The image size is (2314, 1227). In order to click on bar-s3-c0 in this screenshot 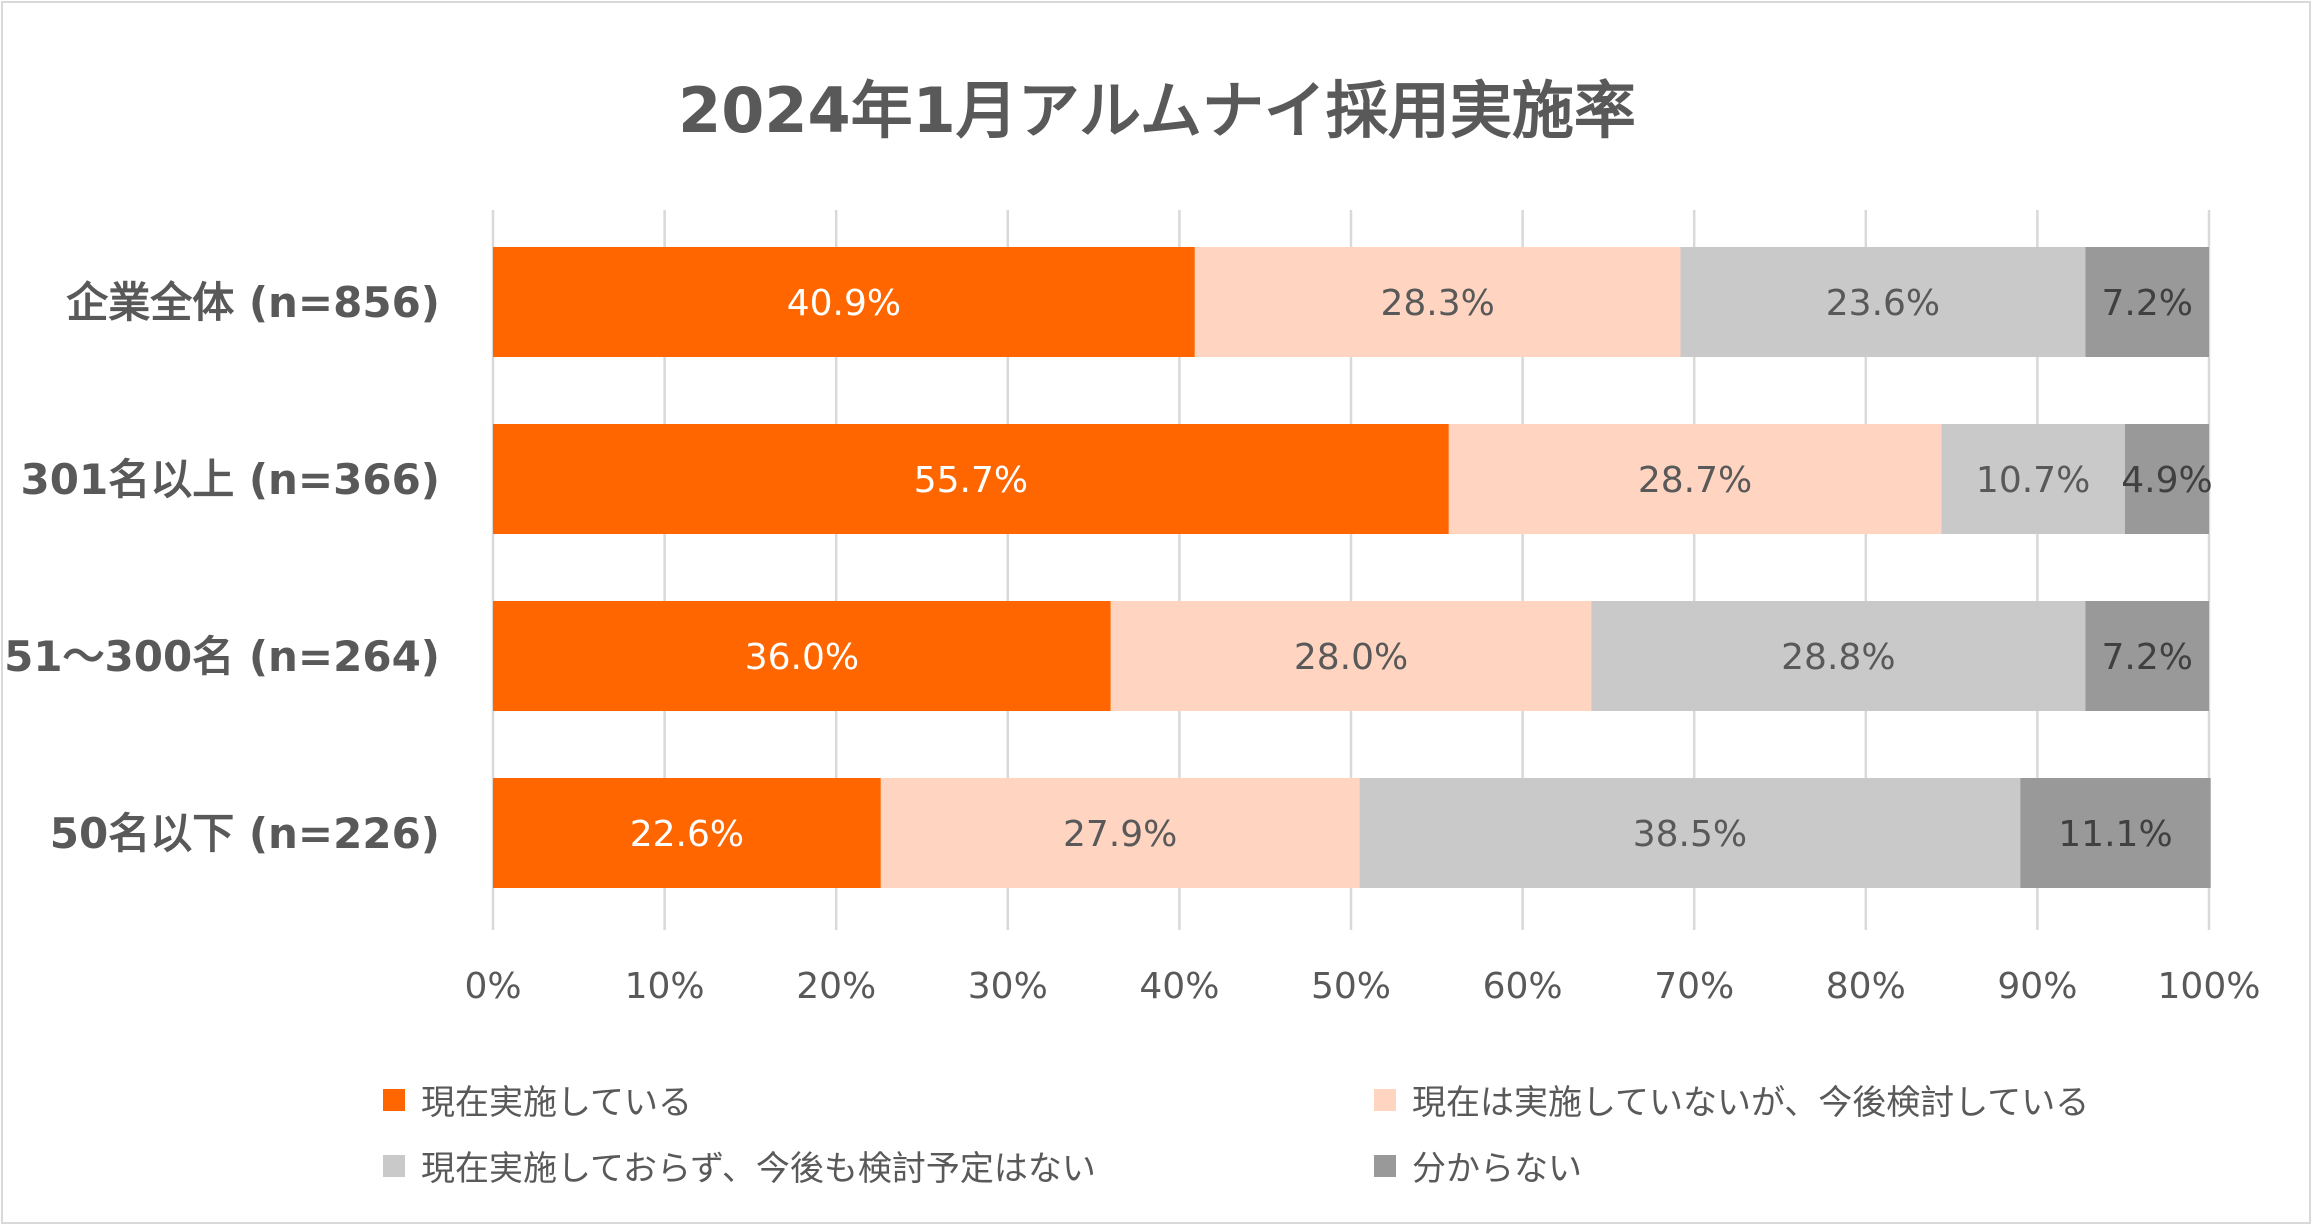, I will do `click(2147, 302)`.